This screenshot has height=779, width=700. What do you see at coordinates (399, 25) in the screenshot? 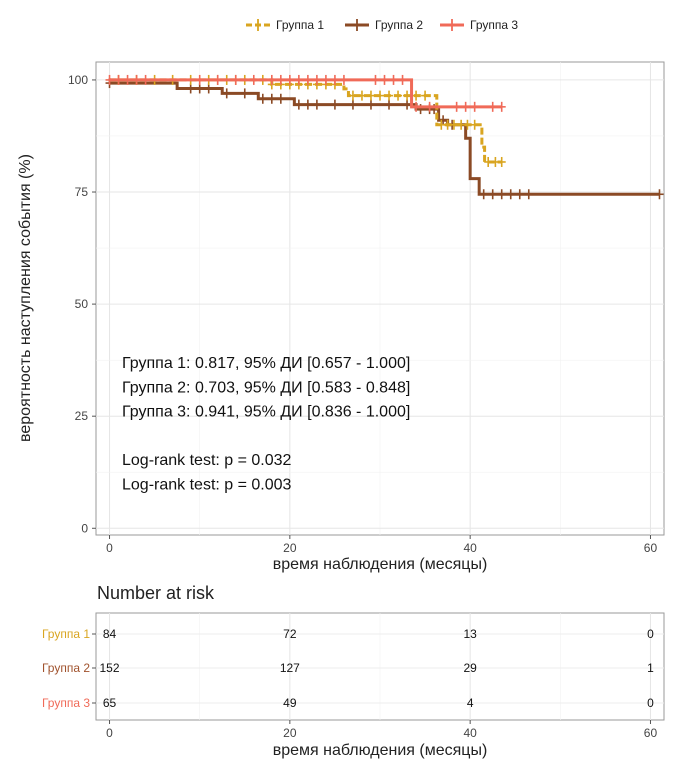
I see `legend-label: Группа 2` at bounding box center [399, 25].